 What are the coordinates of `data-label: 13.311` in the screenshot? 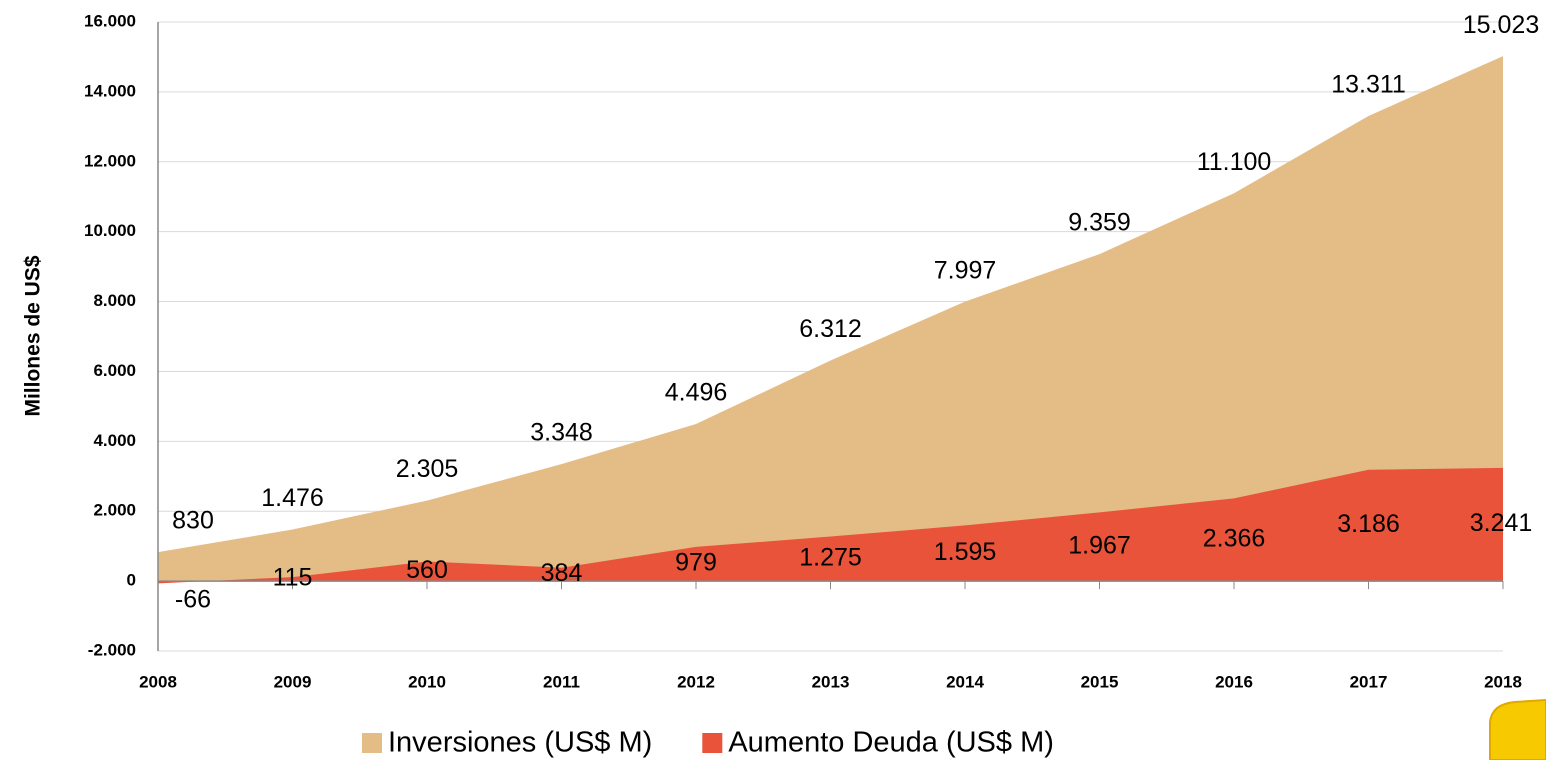 It's located at (1368, 85).